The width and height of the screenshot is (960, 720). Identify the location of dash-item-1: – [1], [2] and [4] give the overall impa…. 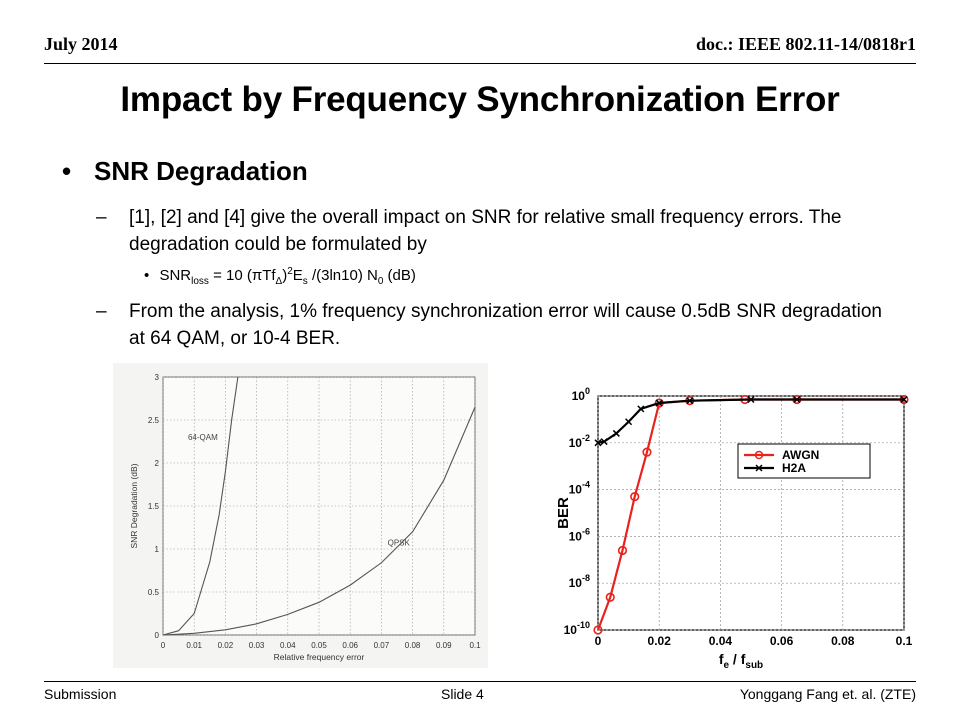
(491, 231).